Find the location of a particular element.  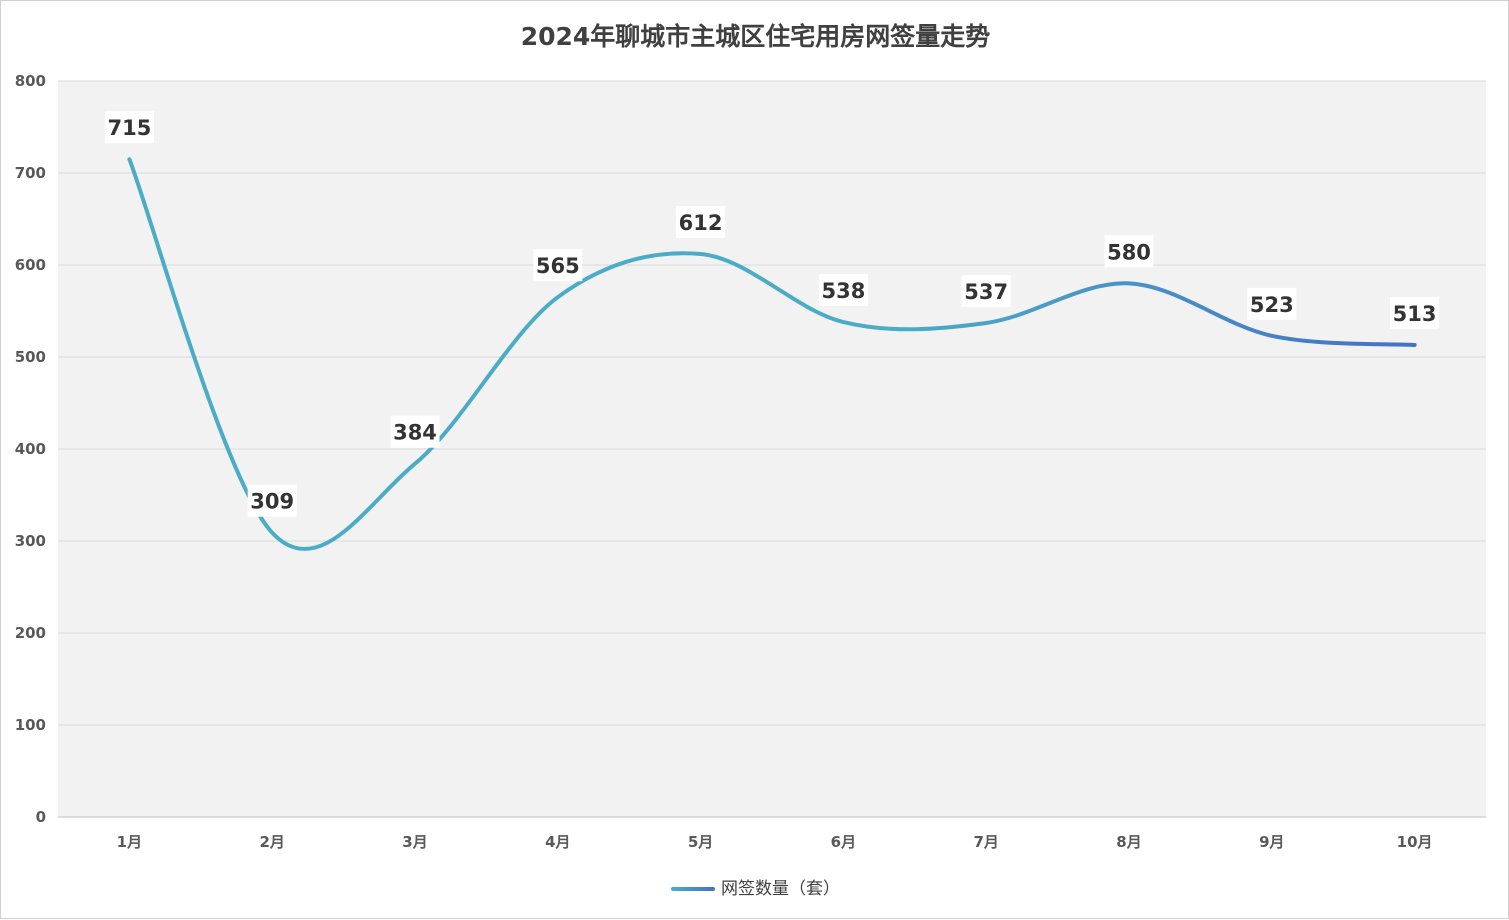

data-label-text: 523 is located at coordinates (1272, 305).